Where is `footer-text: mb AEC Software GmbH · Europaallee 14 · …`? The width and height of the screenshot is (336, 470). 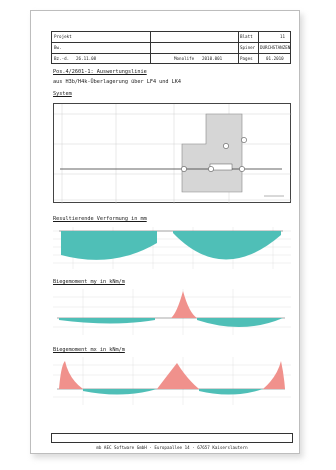
footer-text: mb AEC Software GmbH · Europaallee 14 · … is located at coordinates (172, 447).